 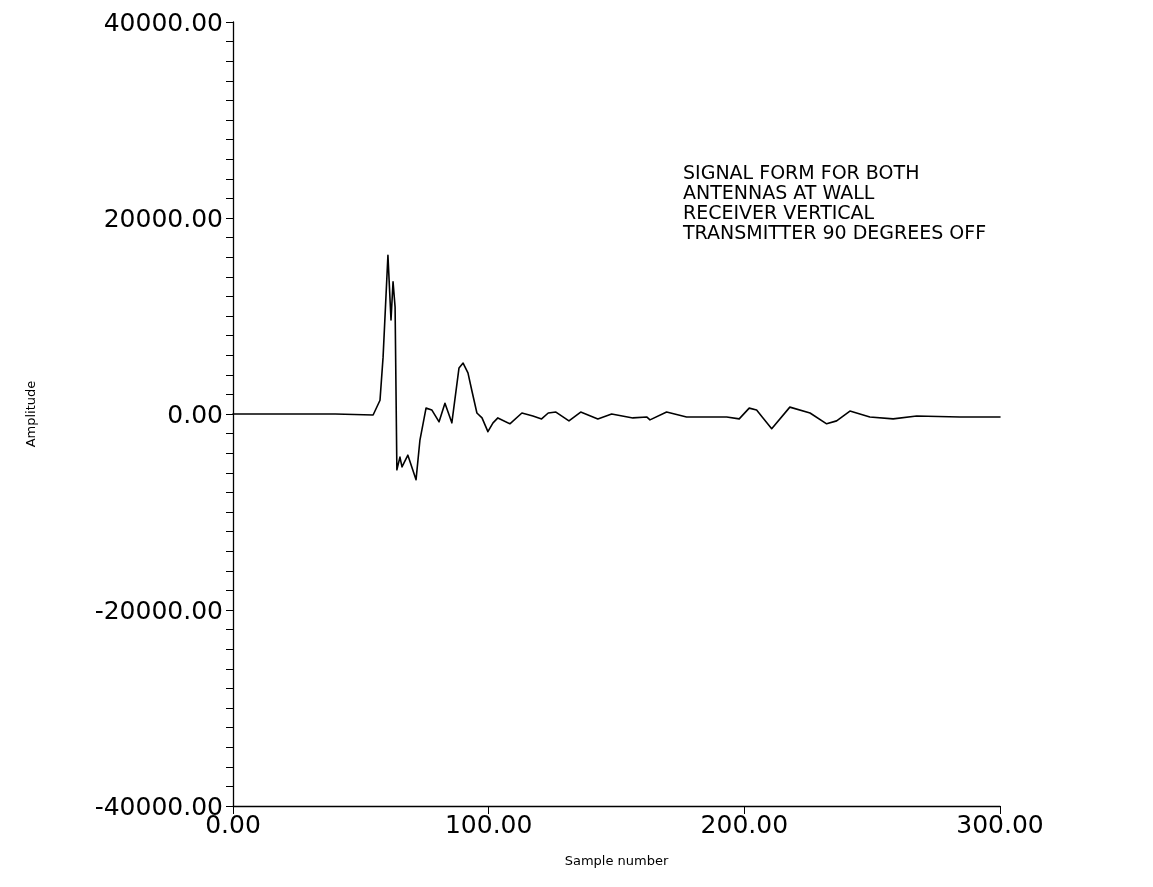 I want to click on y-tick-label: 20000.00, so click(x=163, y=218).